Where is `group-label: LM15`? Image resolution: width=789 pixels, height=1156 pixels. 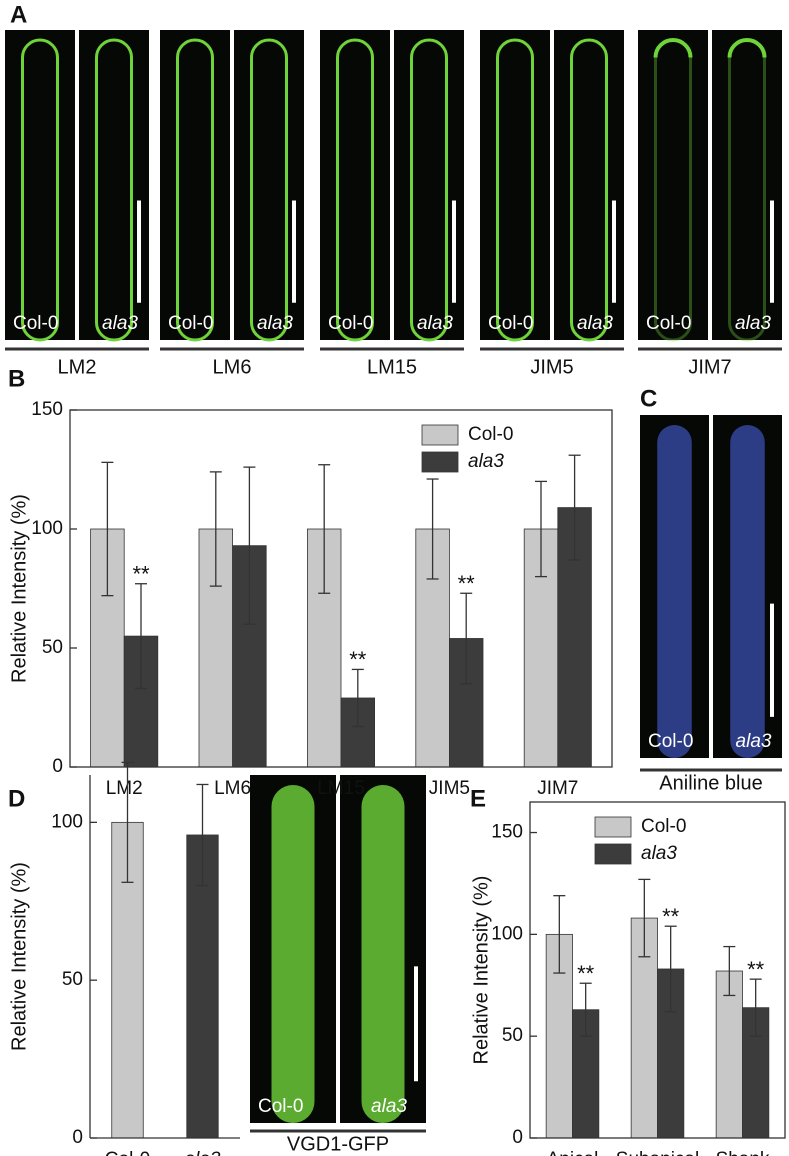
group-label: LM15 is located at coordinates (392, 367).